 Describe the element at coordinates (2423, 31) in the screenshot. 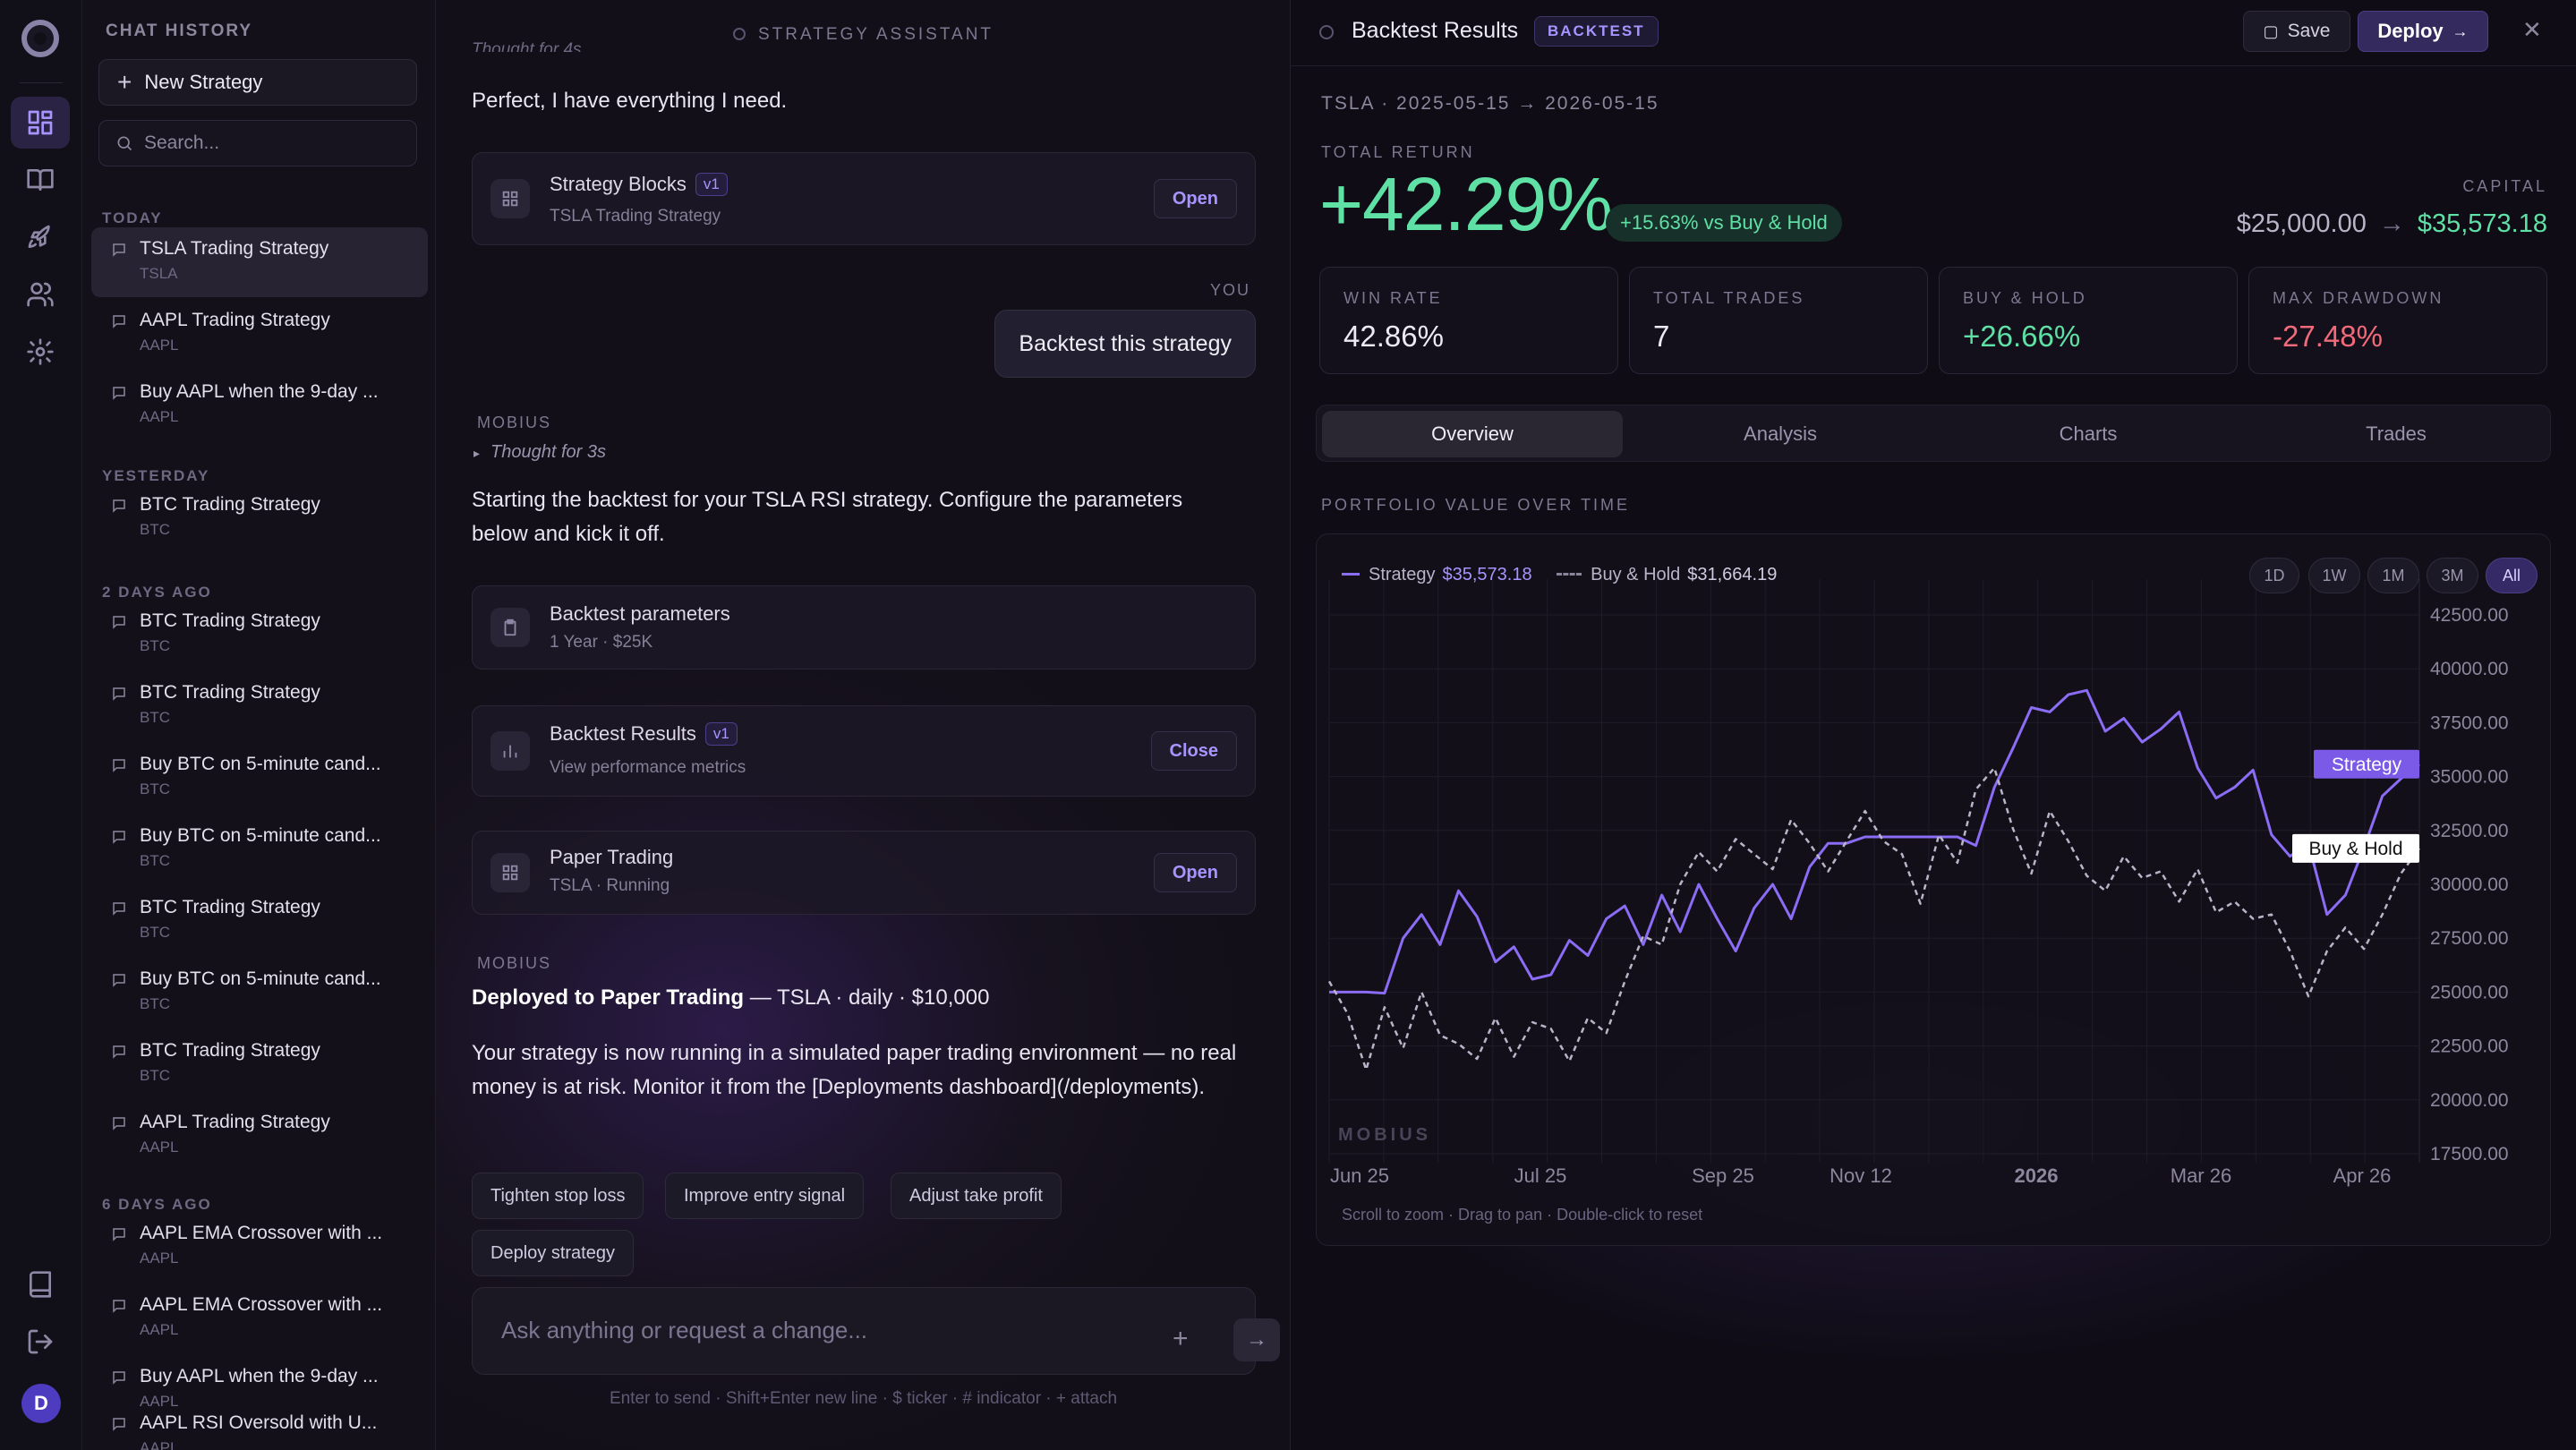

I see `deploy-button: Deploy →` at that location.